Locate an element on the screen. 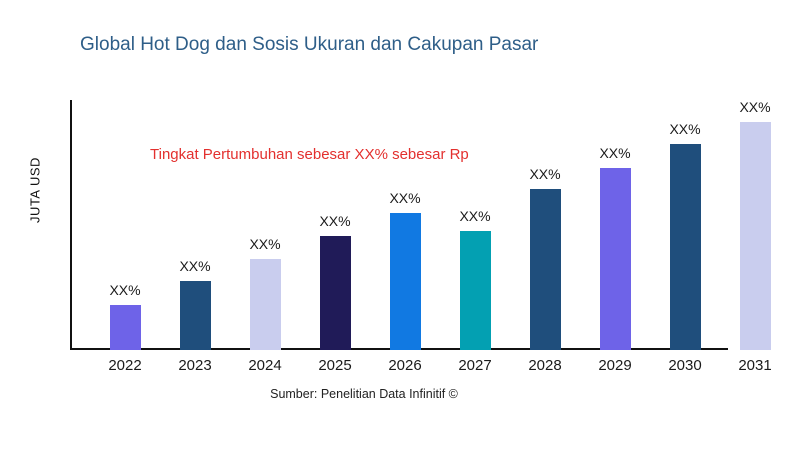 The height and width of the screenshot is (450, 800). bar-2025 is located at coordinates (335, 293).